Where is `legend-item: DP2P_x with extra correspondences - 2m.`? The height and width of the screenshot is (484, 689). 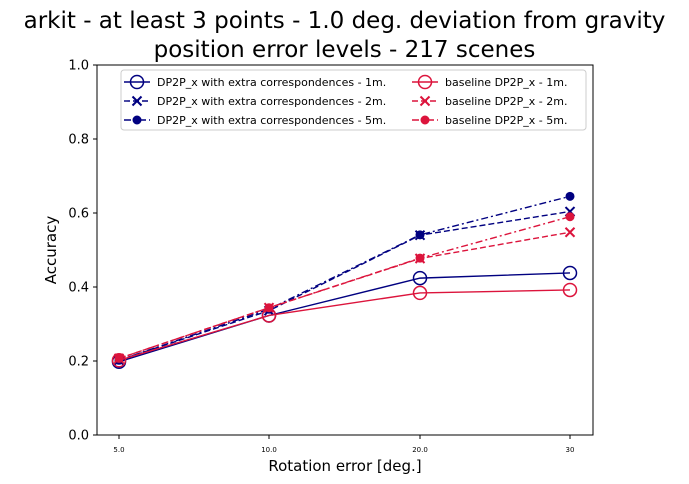
legend-item: DP2P_x with extra correspondences - 2m. is located at coordinates (255, 101).